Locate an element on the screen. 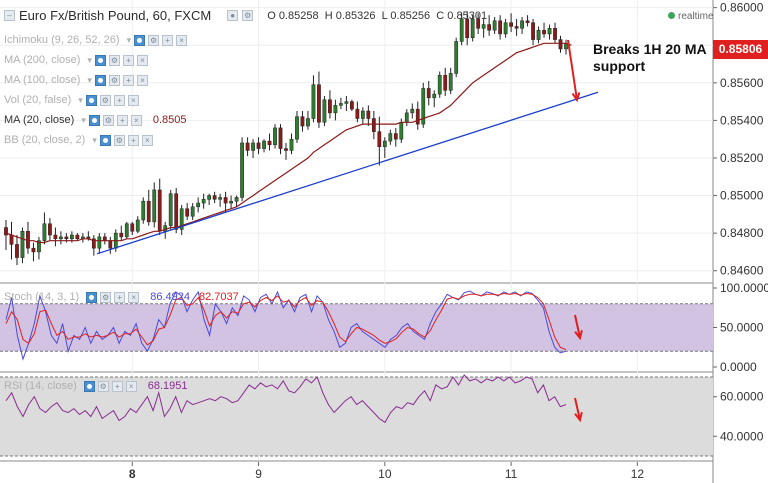  collapse-icon: – is located at coordinates (9, 15).